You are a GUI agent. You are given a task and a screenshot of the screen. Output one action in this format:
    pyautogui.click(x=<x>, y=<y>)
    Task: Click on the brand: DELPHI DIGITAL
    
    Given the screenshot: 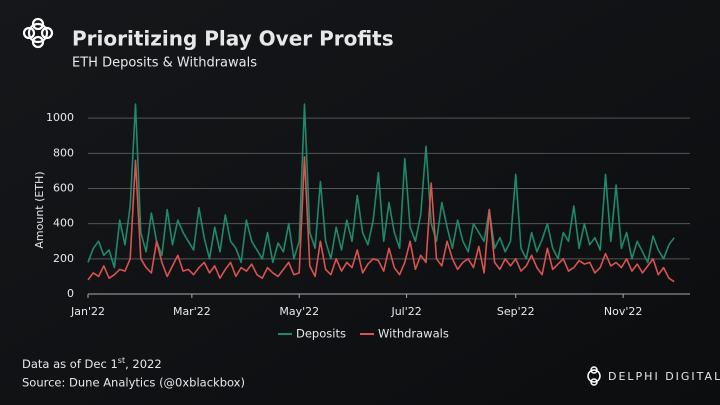 What is the action you would take?
    pyautogui.click(x=664, y=376)
    